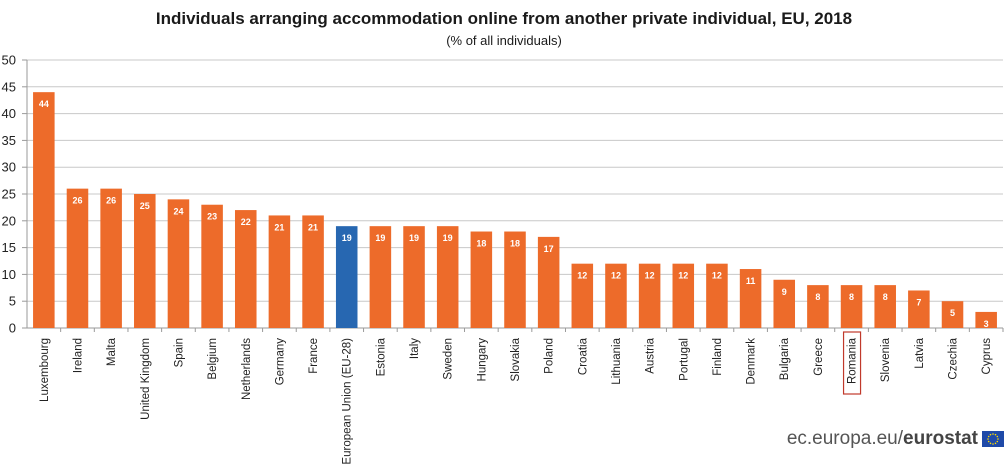 Image resolution: width=1008 pixels, height=469 pixels. I want to click on data-label: 25, so click(145, 206).